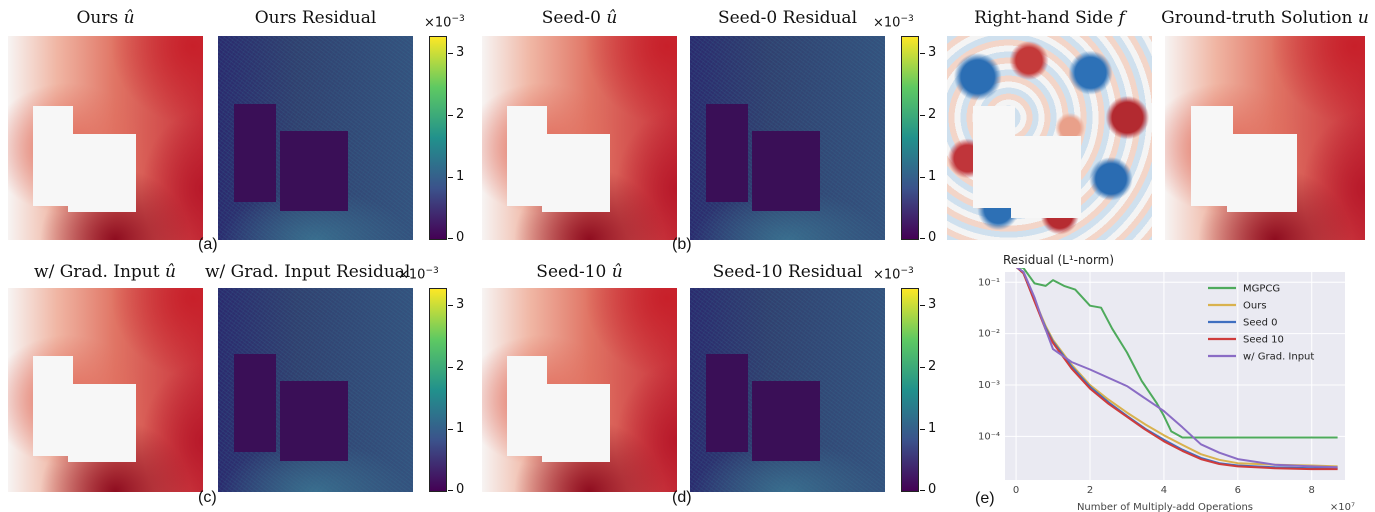 The height and width of the screenshot is (512, 1375). I want to click on plot-area, so click(1175, 376).